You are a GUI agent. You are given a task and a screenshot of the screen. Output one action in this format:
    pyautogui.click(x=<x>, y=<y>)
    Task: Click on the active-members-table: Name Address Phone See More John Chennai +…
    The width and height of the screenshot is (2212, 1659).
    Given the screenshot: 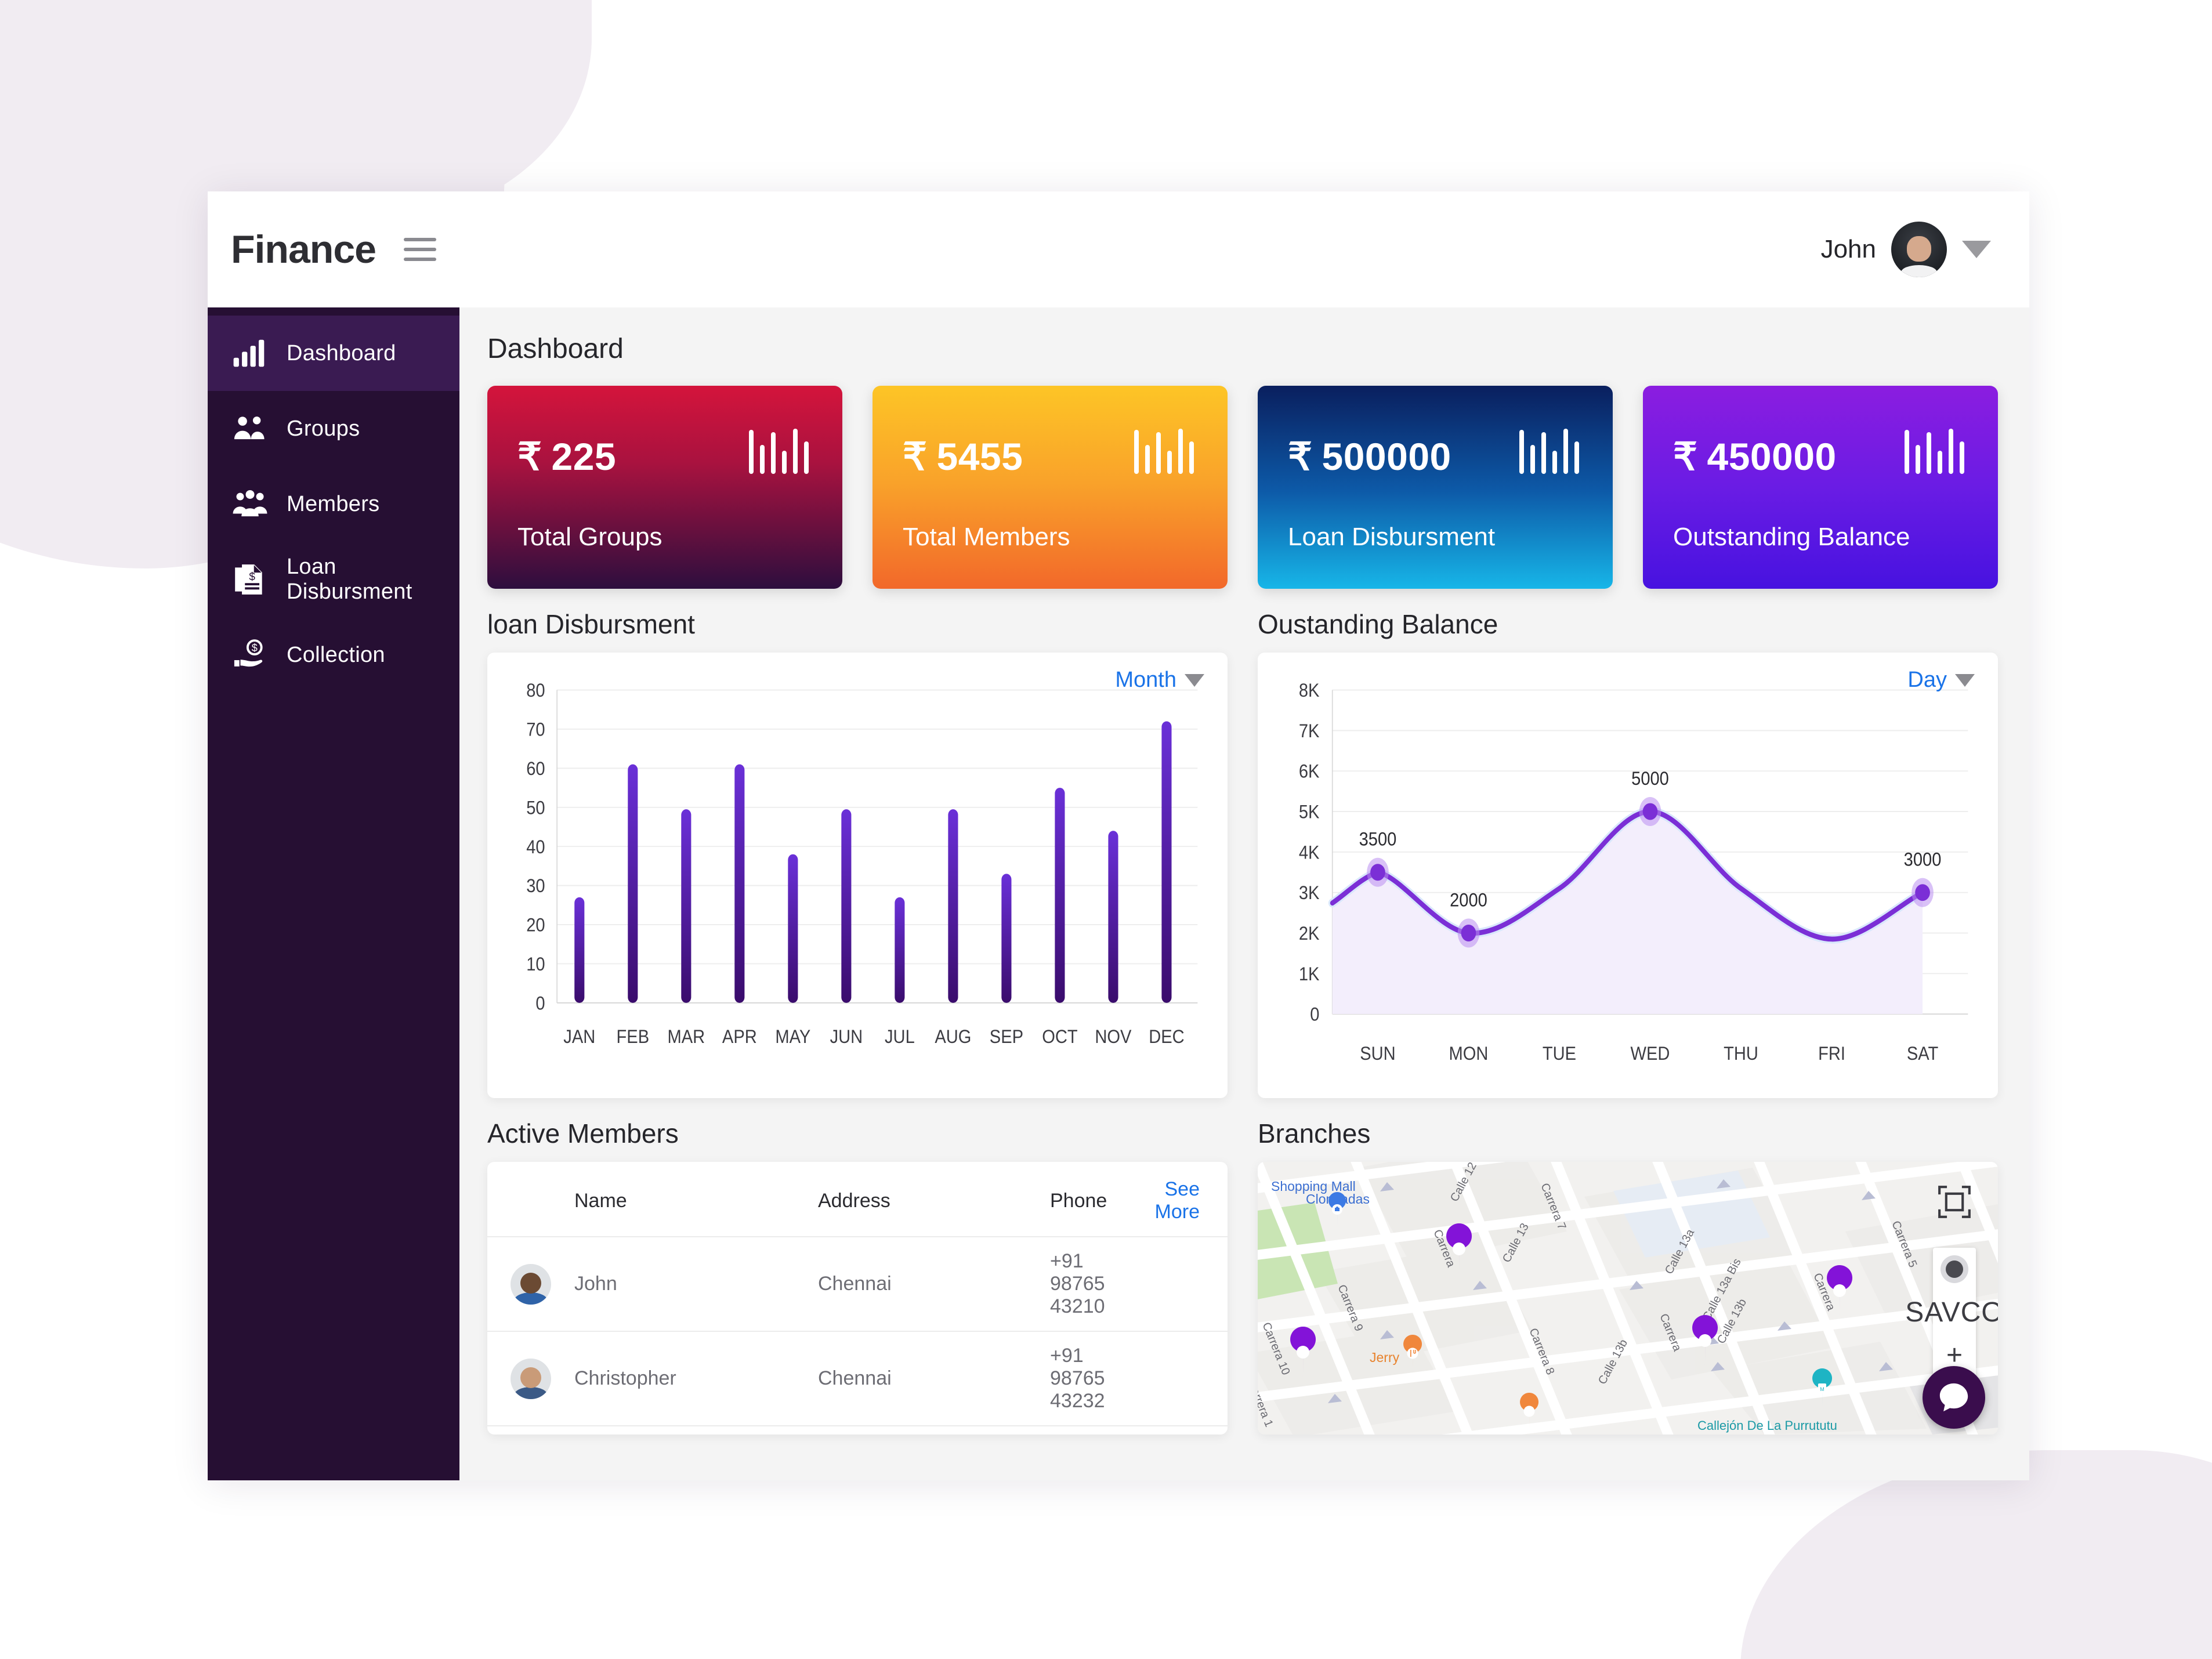 What is the action you would take?
    pyautogui.click(x=857, y=1298)
    